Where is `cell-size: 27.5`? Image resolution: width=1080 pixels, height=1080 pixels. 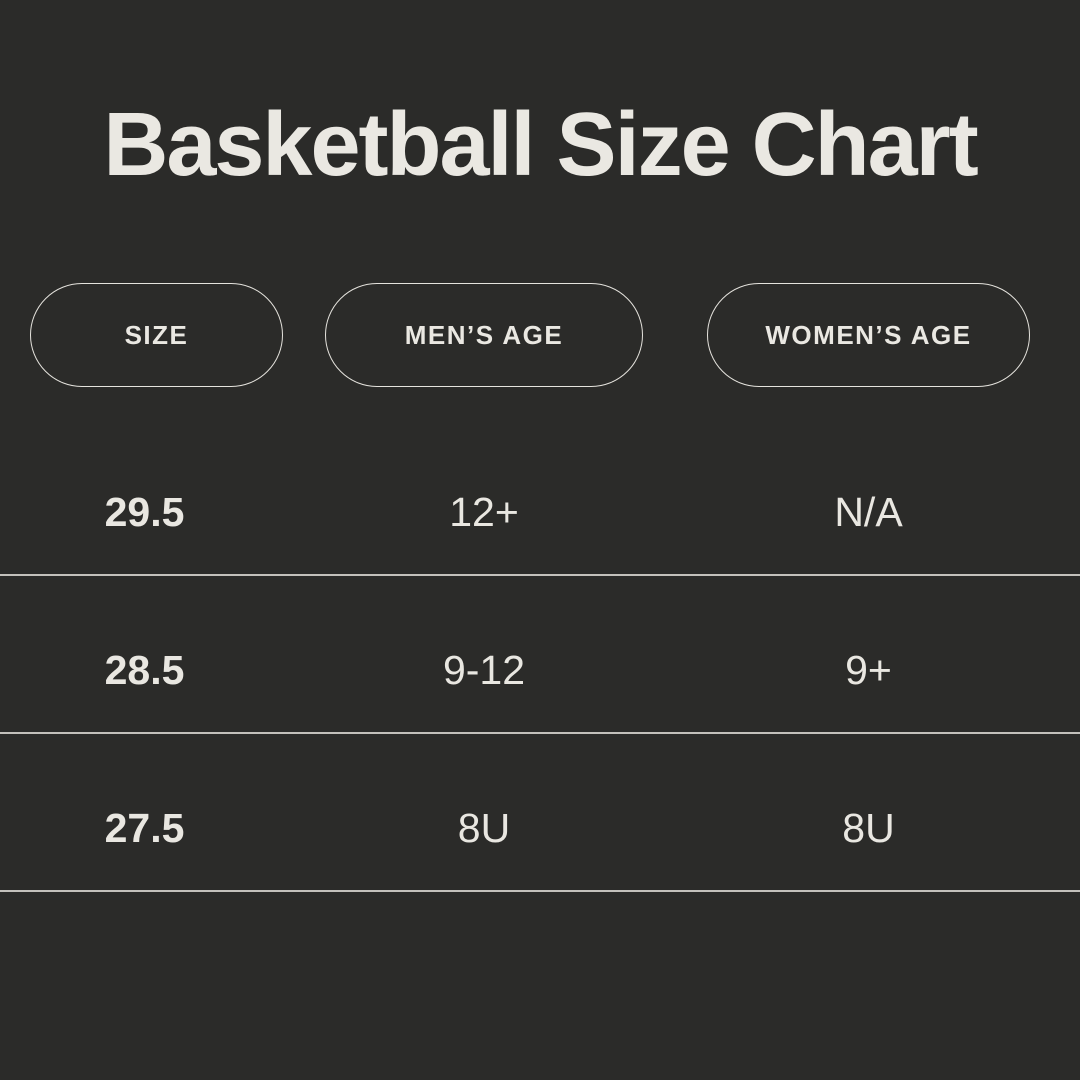
cell-size: 27.5 is located at coordinates (144, 828).